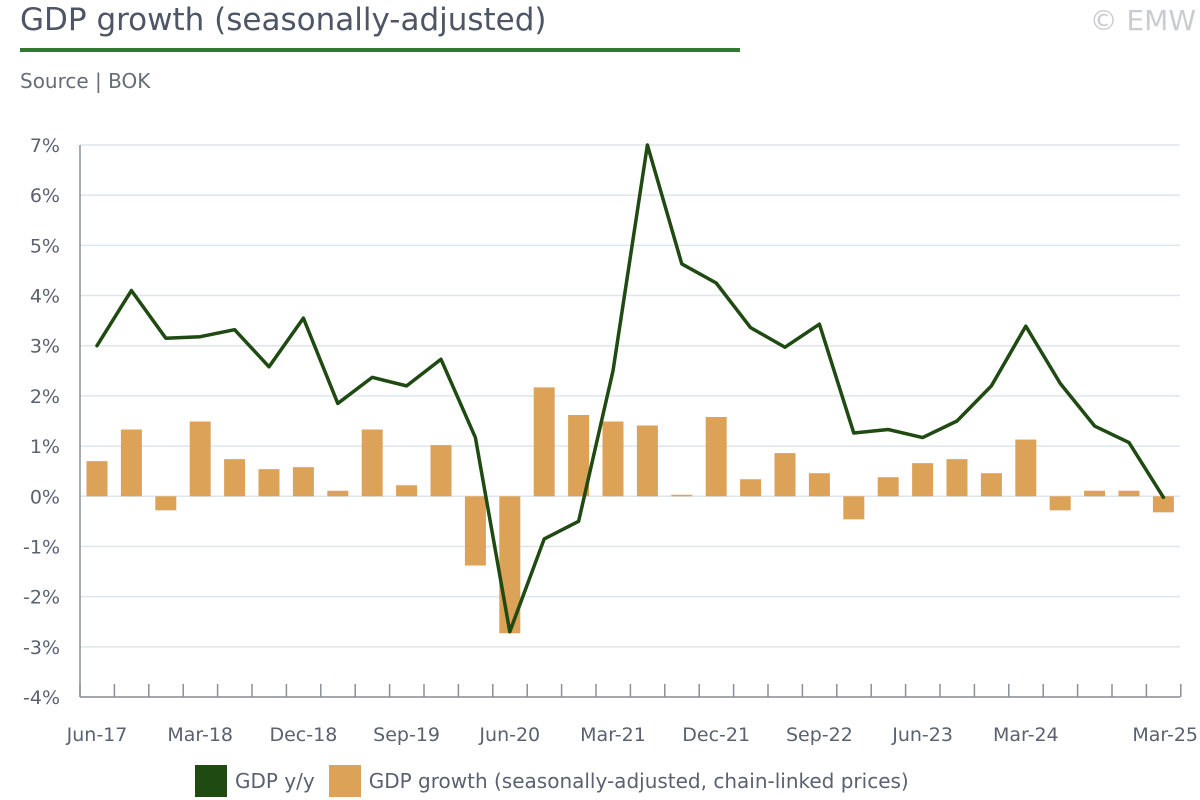  What do you see at coordinates (45, 447) in the screenshot?
I see `y-tick-label: 1%` at bounding box center [45, 447].